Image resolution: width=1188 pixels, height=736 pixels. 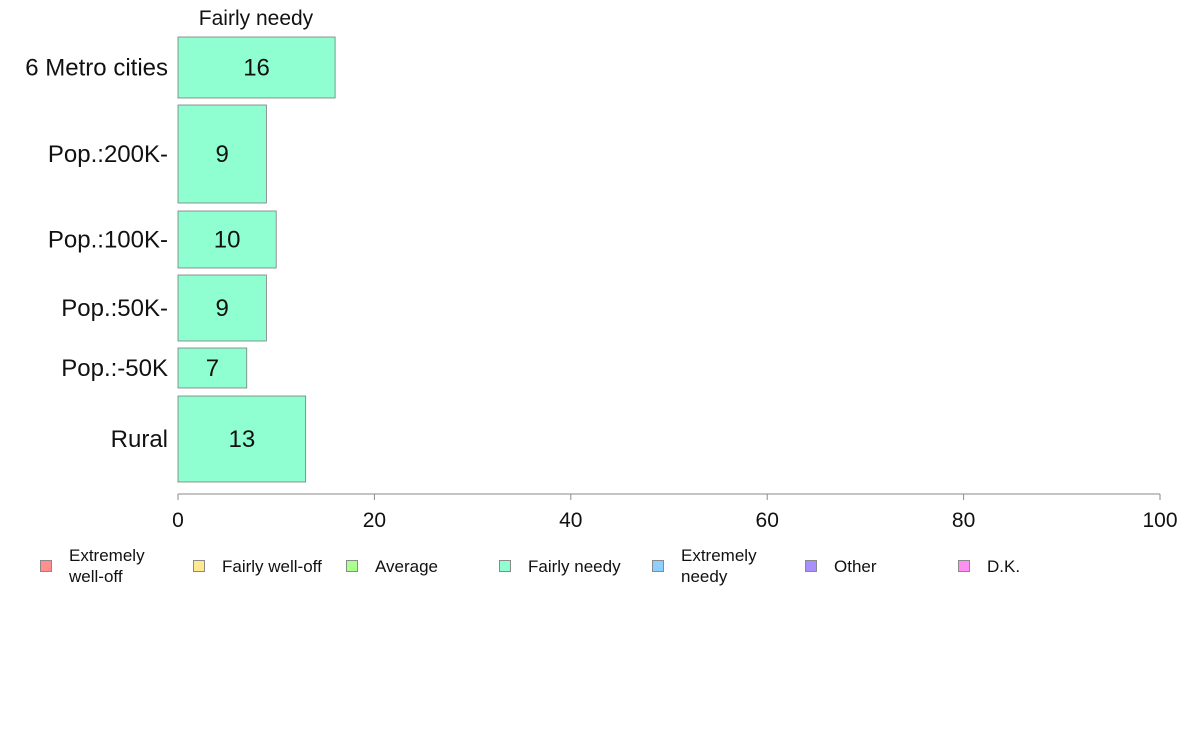 I want to click on x-tick-label: 40, so click(x=570, y=520).